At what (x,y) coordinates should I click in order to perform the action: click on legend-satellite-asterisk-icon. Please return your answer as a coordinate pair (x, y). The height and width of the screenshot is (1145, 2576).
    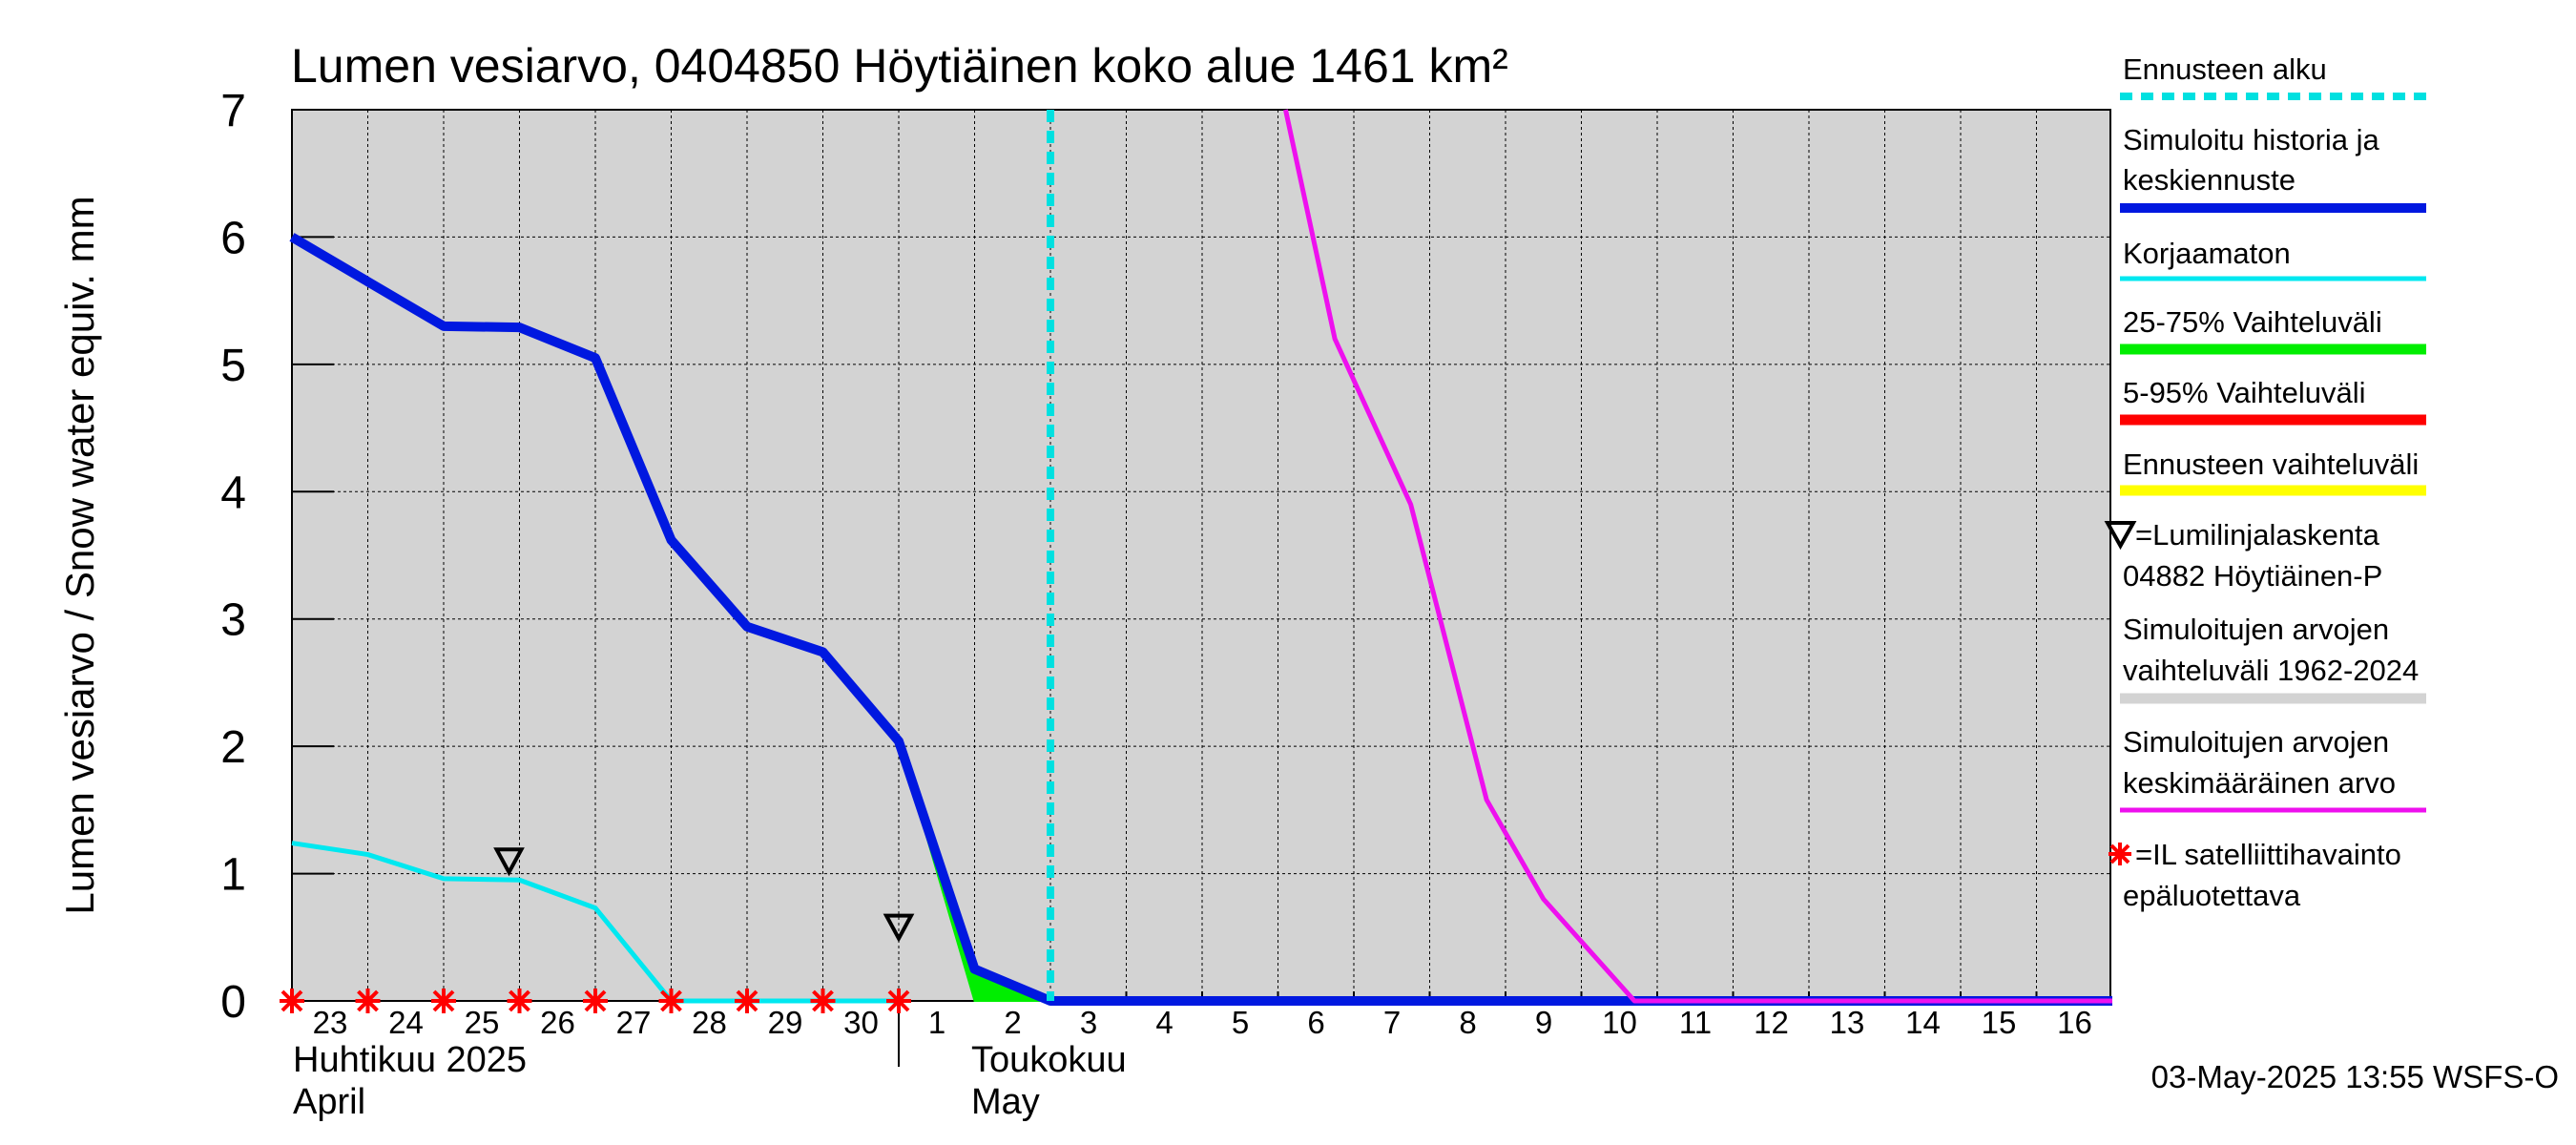
    Looking at the image, I should click on (2120, 854).